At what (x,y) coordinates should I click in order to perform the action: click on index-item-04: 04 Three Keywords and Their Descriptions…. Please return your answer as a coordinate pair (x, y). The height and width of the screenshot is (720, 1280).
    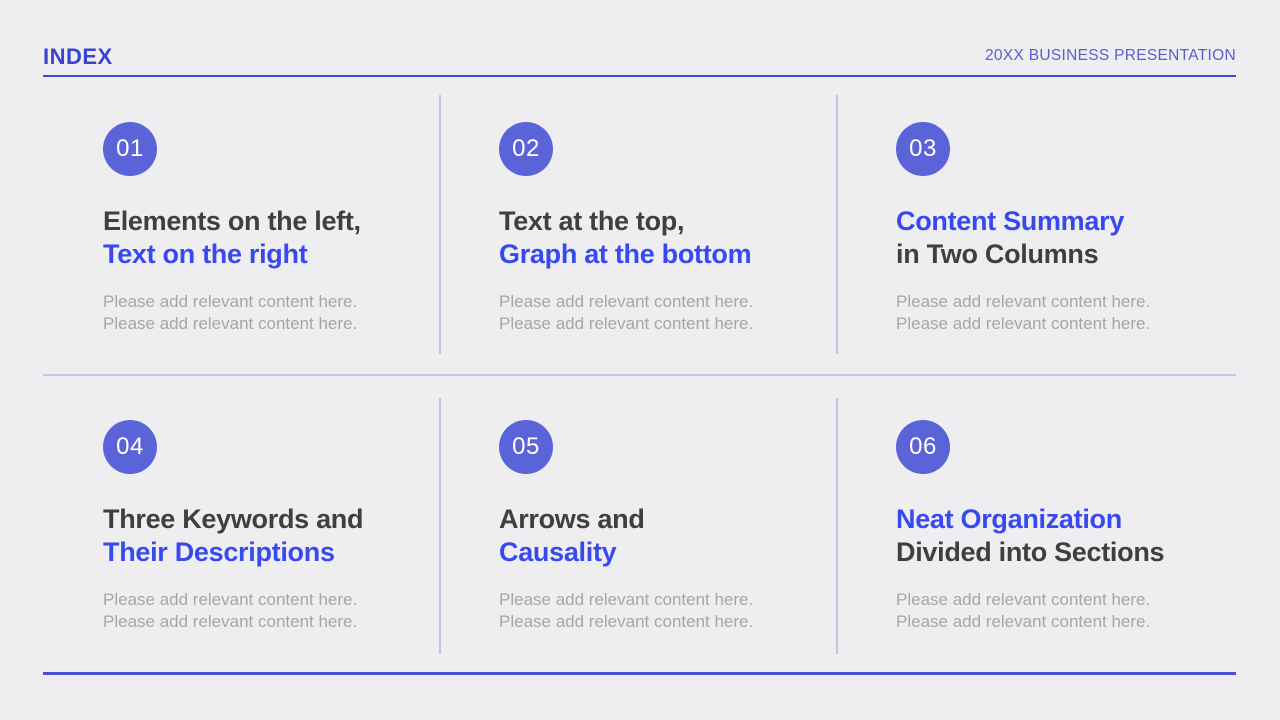
    Looking at the image, I should click on (270, 526).